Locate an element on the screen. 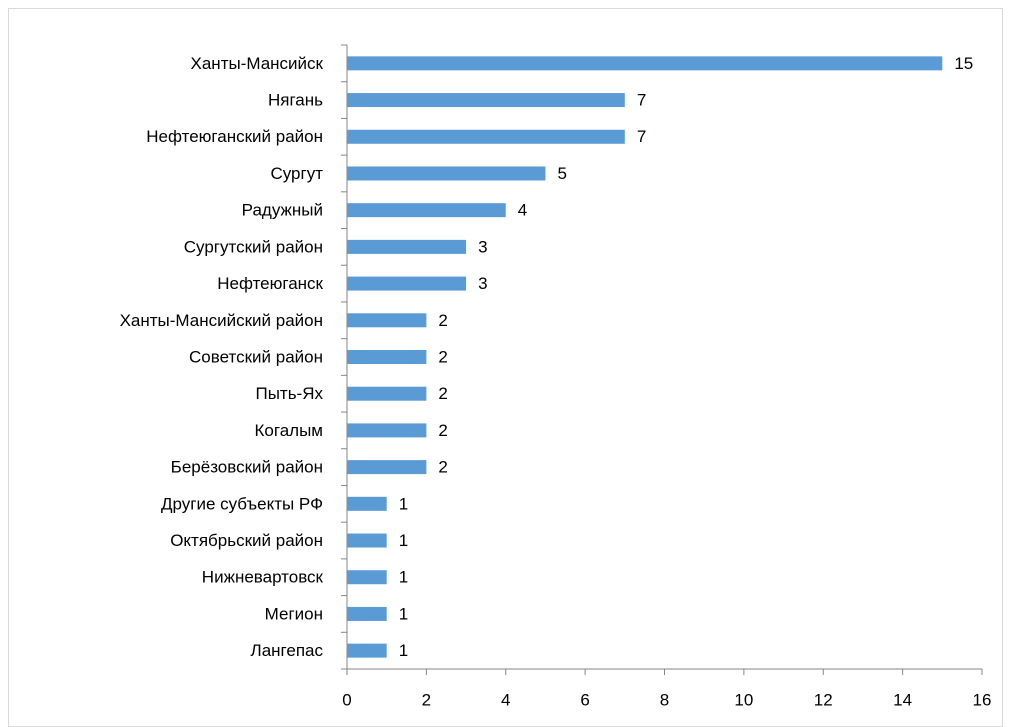 The width and height of the screenshot is (1011, 727). y-tick-label: Нягань is located at coordinates (295, 100).